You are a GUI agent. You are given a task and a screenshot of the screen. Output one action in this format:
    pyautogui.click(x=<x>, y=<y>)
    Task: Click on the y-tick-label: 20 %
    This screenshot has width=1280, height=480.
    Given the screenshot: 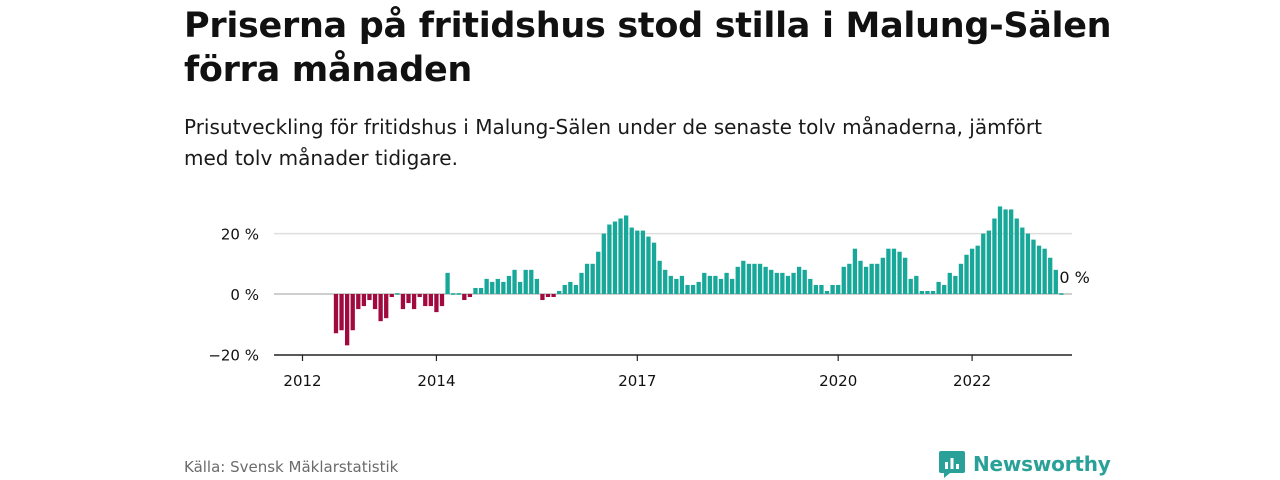 What is the action you would take?
    pyautogui.click(x=240, y=235)
    